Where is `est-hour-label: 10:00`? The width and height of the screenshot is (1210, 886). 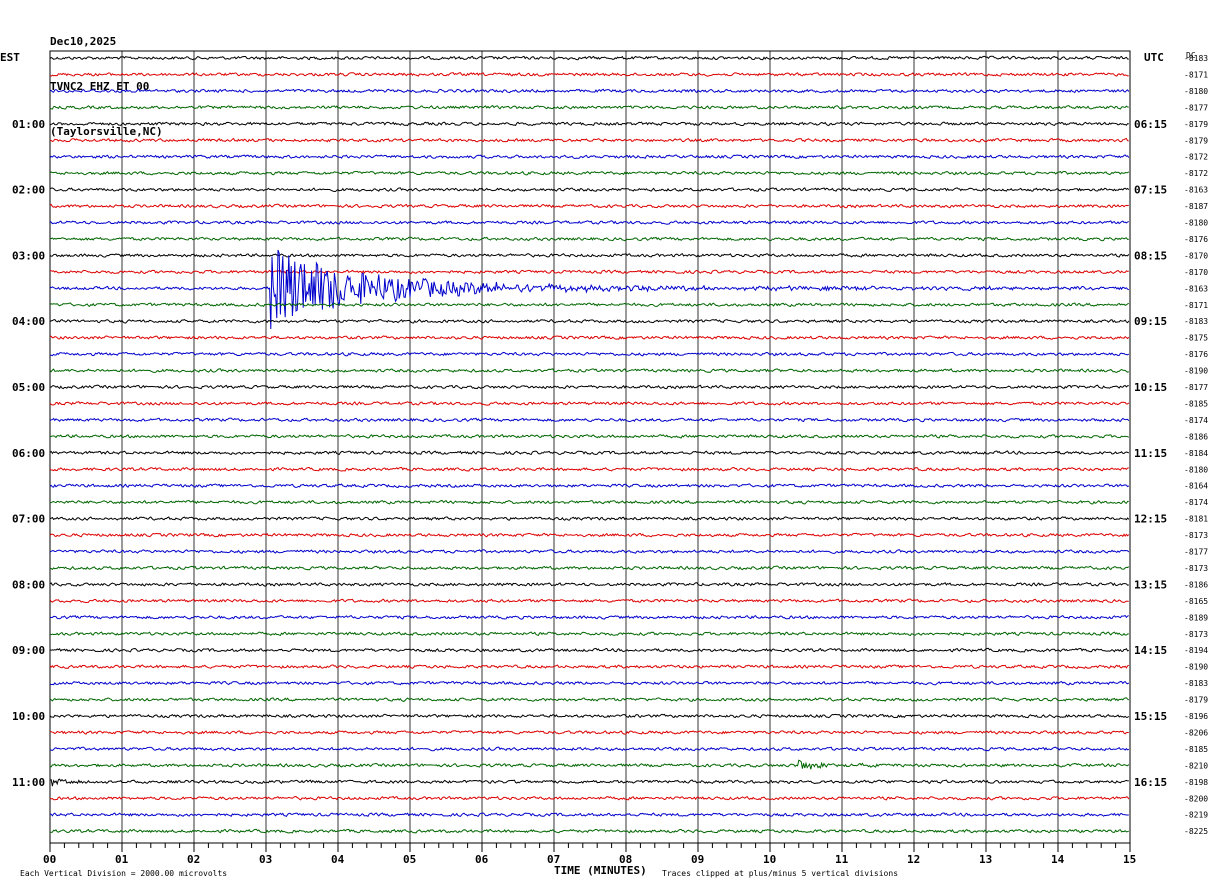
est-hour-label: 10:00 is located at coordinates (28, 716).